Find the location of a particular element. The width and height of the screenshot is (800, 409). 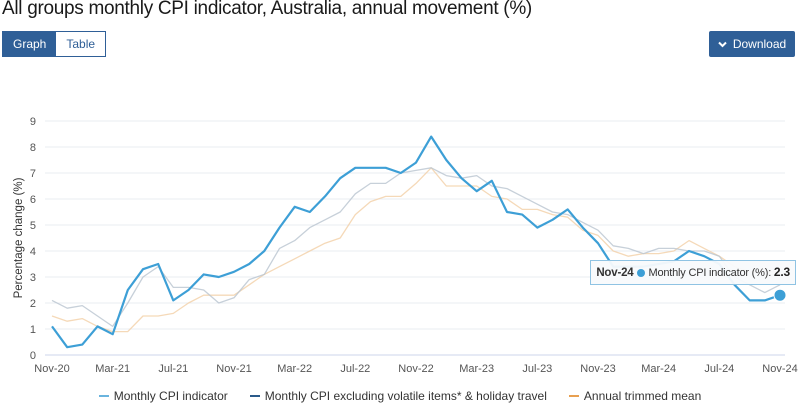

x-tick-label: Jul-22 is located at coordinates (355, 369).